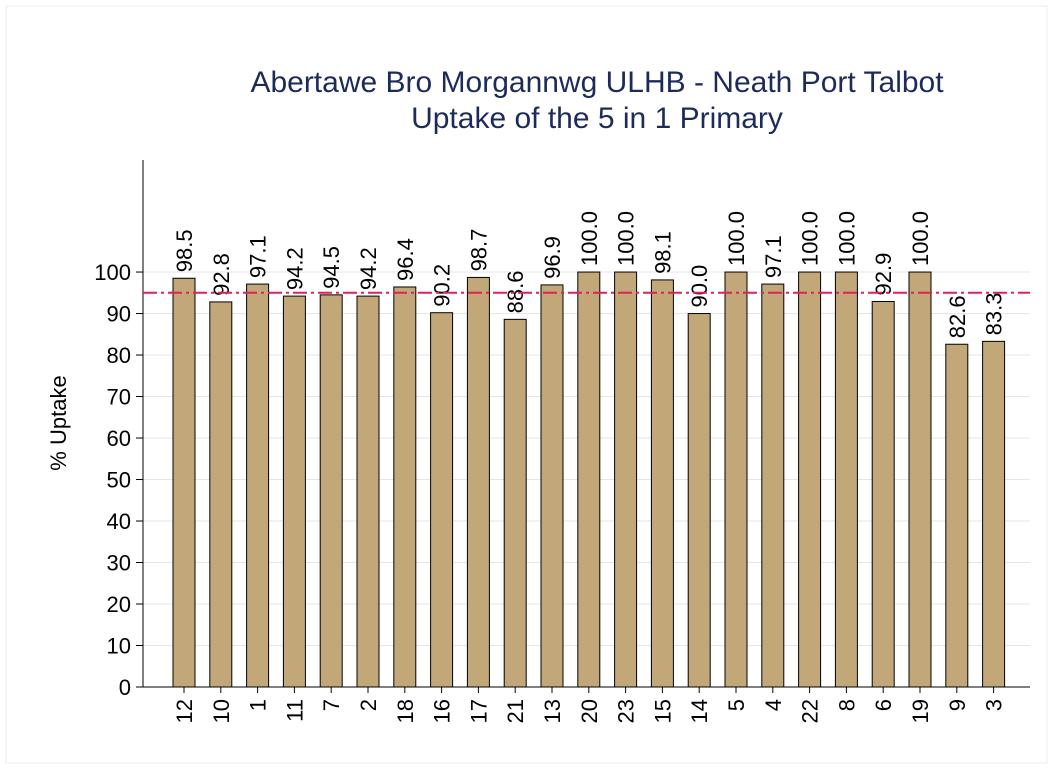  What do you see at coordinates (331, 705) in the screenshot?
I see `x-tick-label: 7` at bounding box center [331, 705].